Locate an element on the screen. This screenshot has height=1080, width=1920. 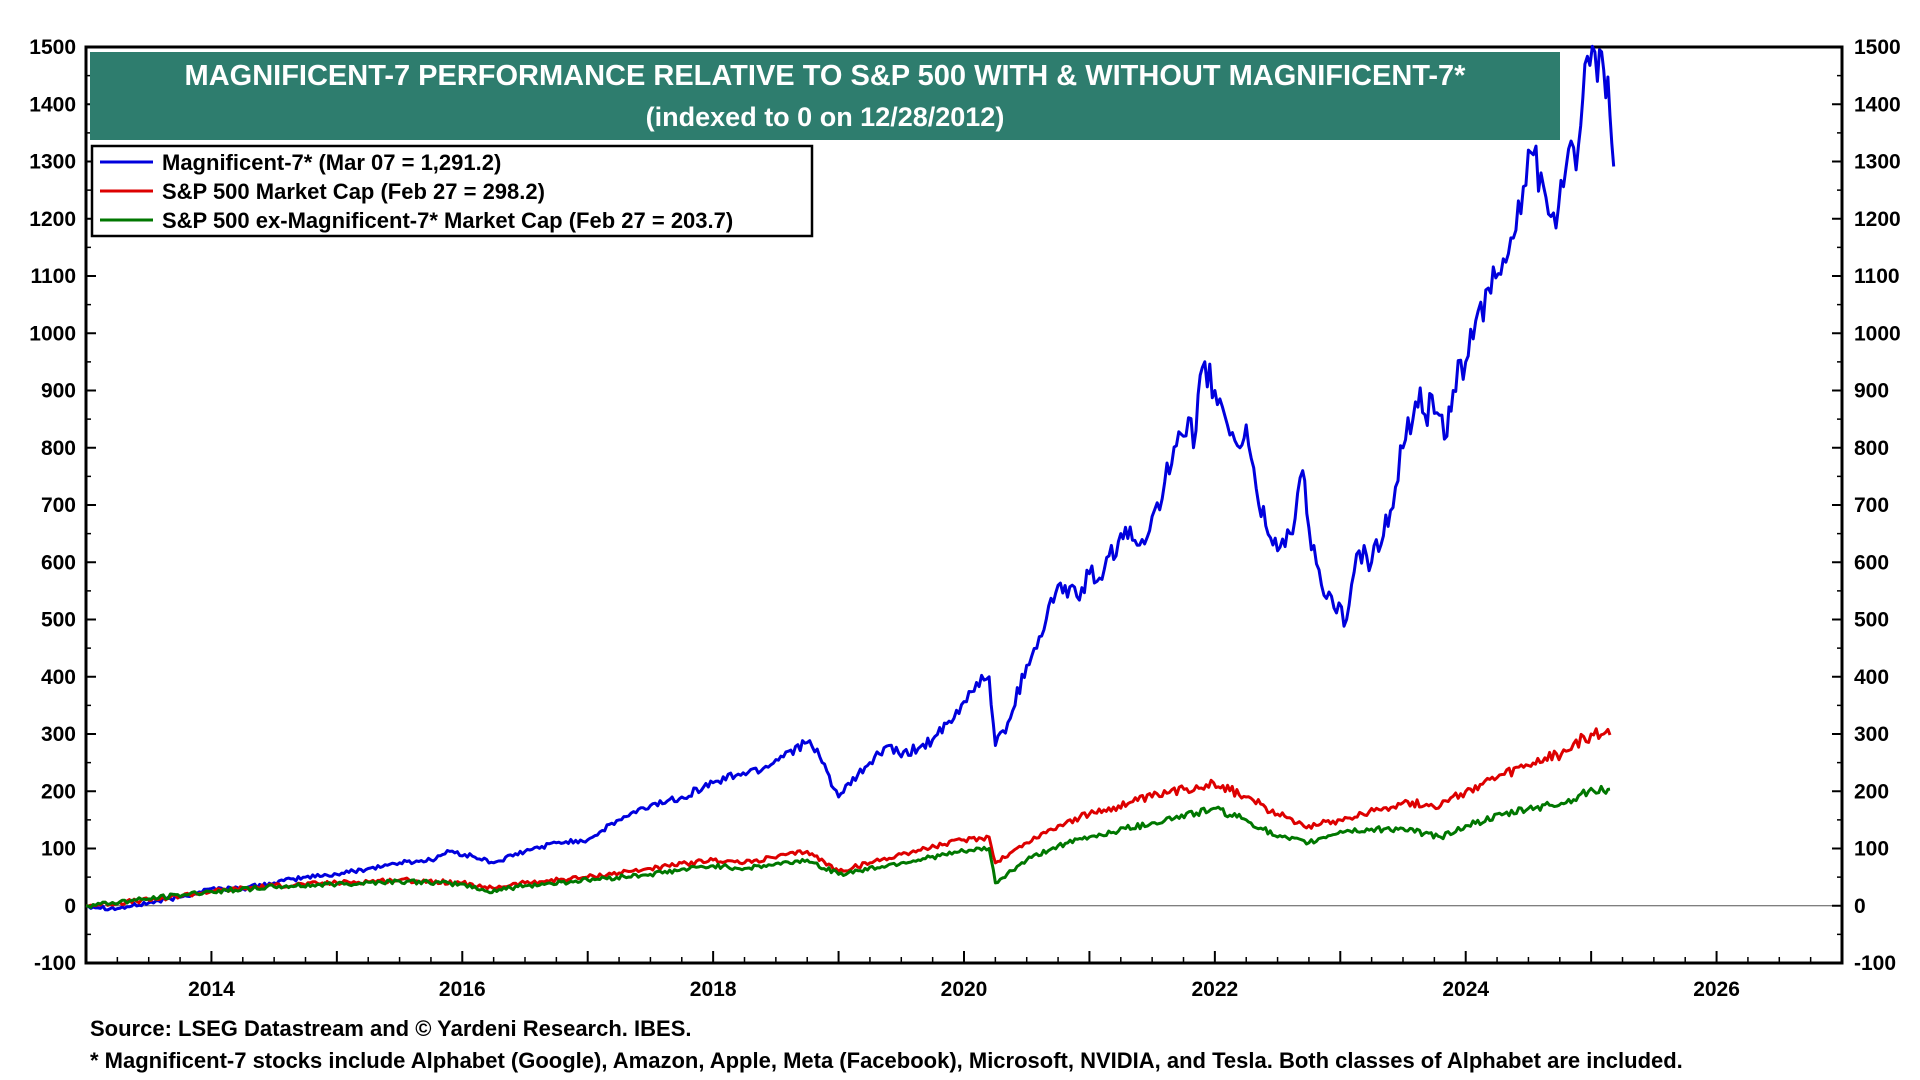
y-tick-label-left: 800 is located at coordinates (58, 448).